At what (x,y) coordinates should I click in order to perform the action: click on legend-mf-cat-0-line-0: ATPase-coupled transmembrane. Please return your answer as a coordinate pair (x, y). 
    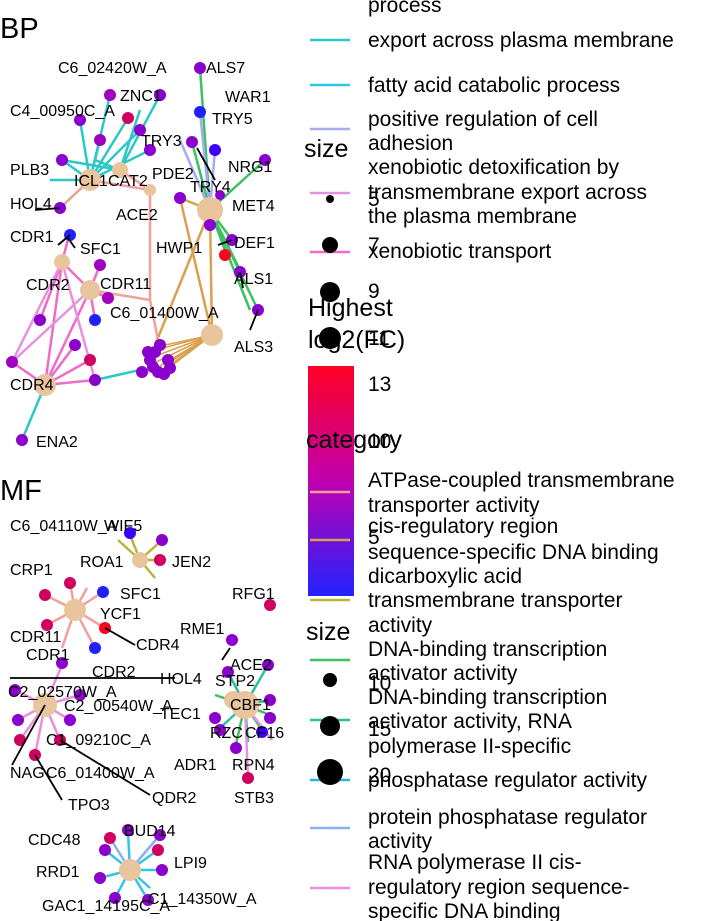
    Looking at the image, I should click on (521, 480).